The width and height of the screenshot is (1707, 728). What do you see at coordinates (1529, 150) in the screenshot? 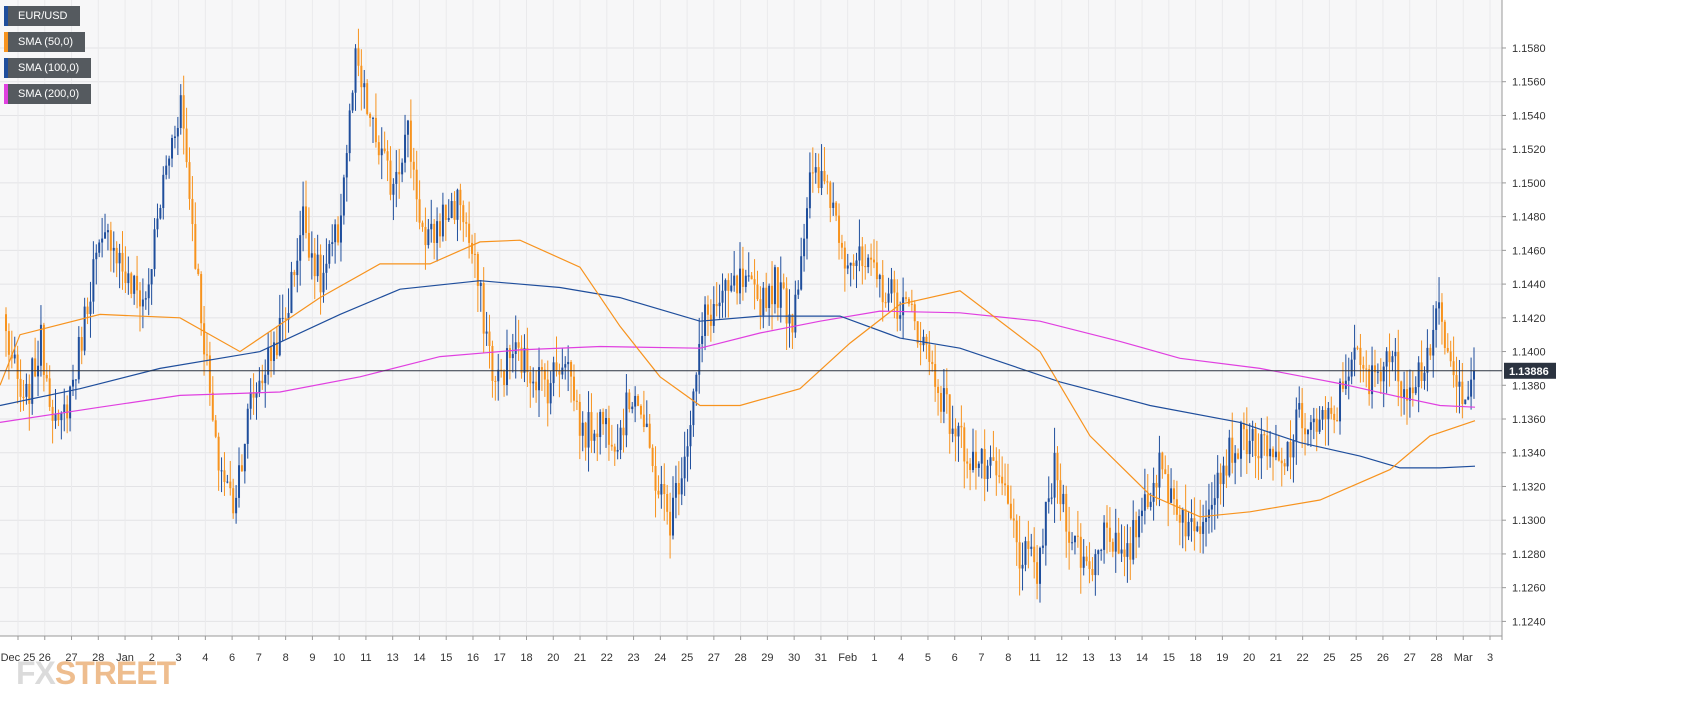
I see `y-tick-label: 1.1520` at bounding box center [1529, 150].